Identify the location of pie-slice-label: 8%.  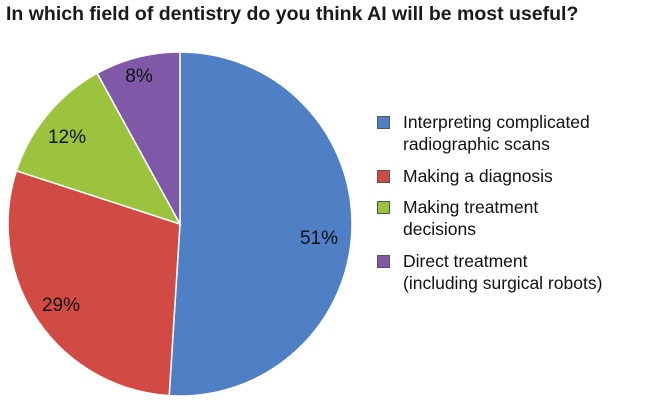
(139, 76).